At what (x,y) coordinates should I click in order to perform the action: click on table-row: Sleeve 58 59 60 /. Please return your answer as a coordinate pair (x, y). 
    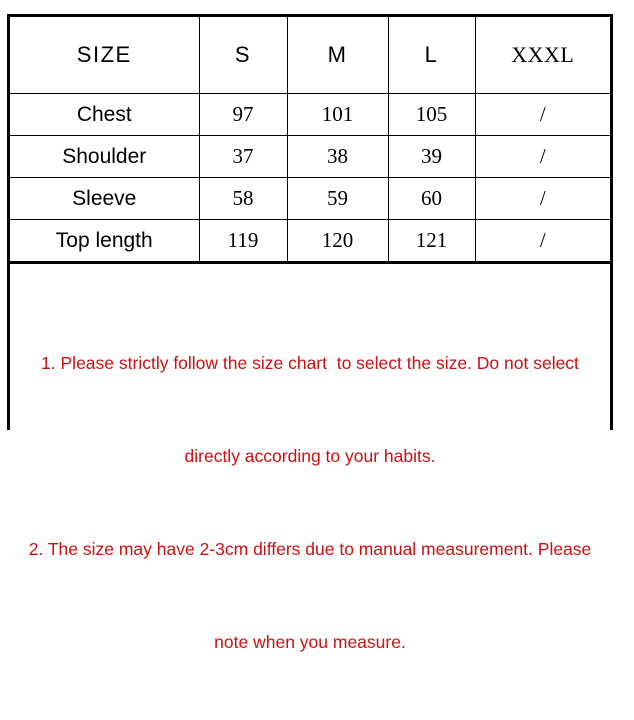
    Looking at the image, I should click on (310, 199).